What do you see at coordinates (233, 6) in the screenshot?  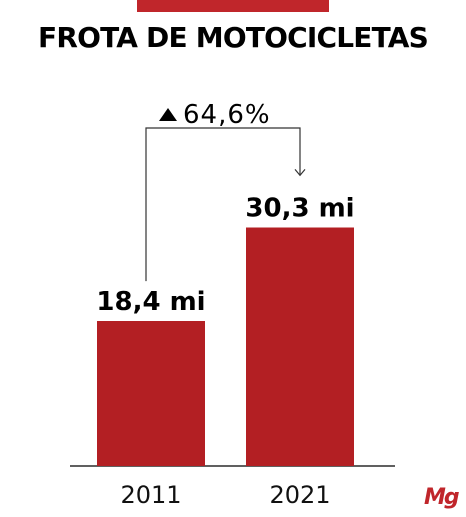 I see `header-accent-bar` at bounding box center [233, 6].